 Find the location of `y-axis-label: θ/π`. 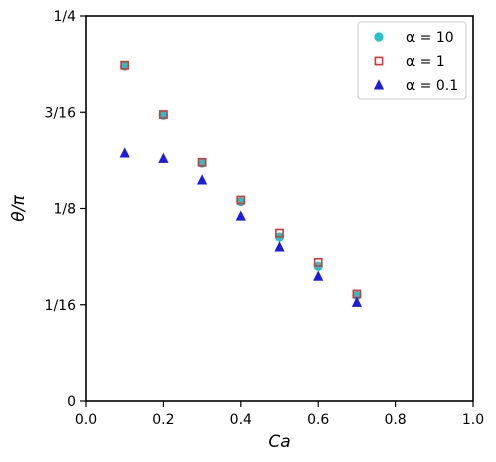

y-axis-label: θ/π is located at coordinates (19, 208).